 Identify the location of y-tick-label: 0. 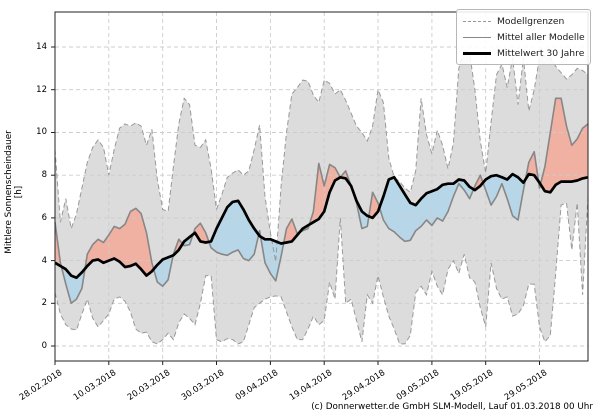
(44, 346).